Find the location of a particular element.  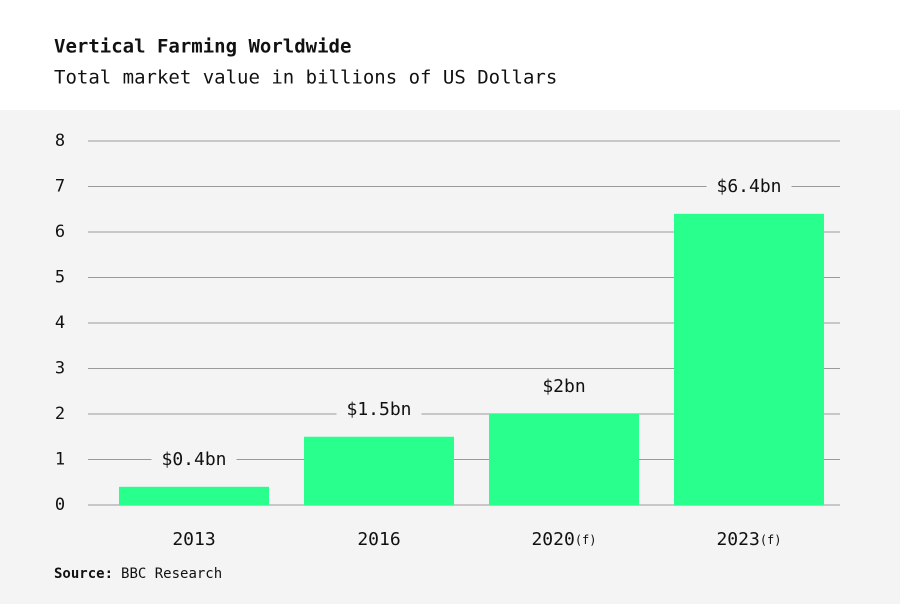

x-tick-label: 2016 is located at coordinates (378, 539).